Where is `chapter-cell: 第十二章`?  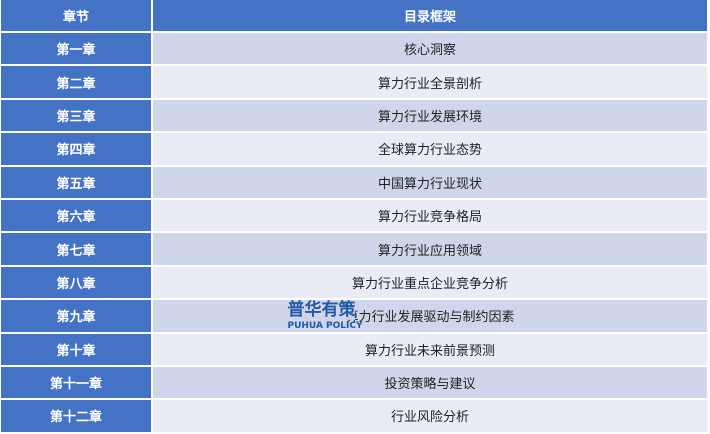
chapter-cell: 第十二章 is located at coordinates (77, 417).